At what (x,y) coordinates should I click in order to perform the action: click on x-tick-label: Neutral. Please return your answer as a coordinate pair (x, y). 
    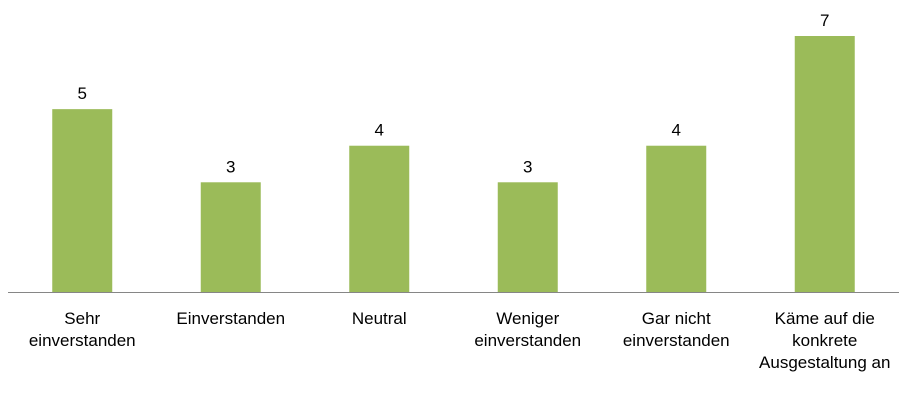
    Looking at the image, I should click on (379, 318).